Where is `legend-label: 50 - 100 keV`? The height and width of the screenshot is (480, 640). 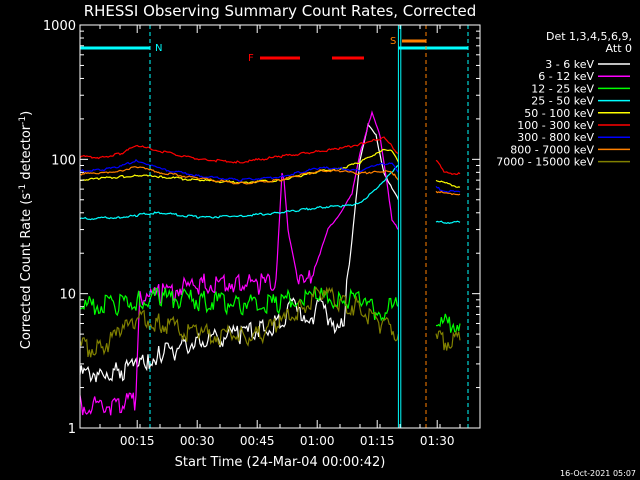
legend-label: 50 - 100 keV is located at coordinates (559, 113).